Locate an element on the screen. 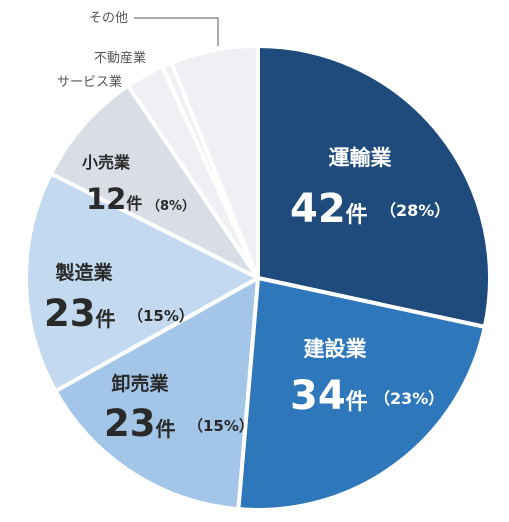 The image size is (509, 522). outer-label-sonota: その他 is located at coordinates (108, 18).